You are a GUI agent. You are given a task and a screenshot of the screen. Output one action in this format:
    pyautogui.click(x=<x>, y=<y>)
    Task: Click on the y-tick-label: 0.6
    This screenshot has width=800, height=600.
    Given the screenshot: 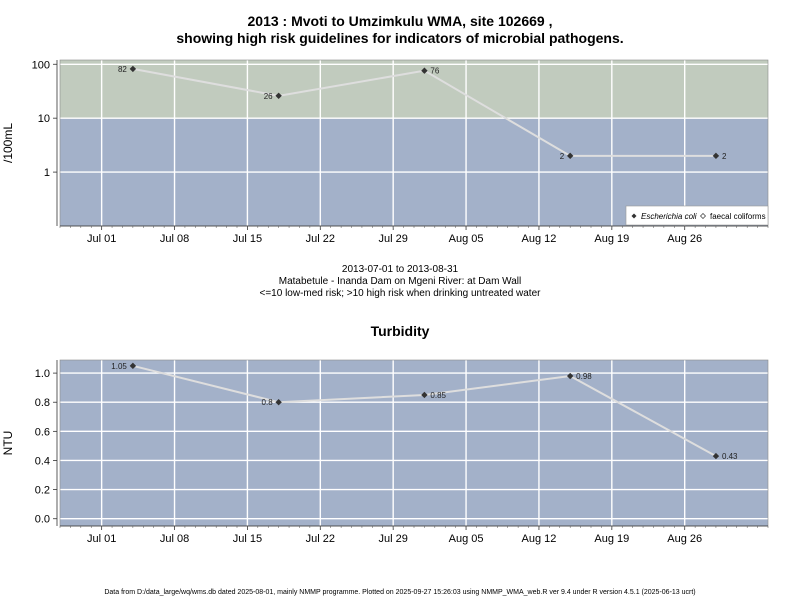 What is the action you would take?
    pyautogui.click(x=42, y=432)
    